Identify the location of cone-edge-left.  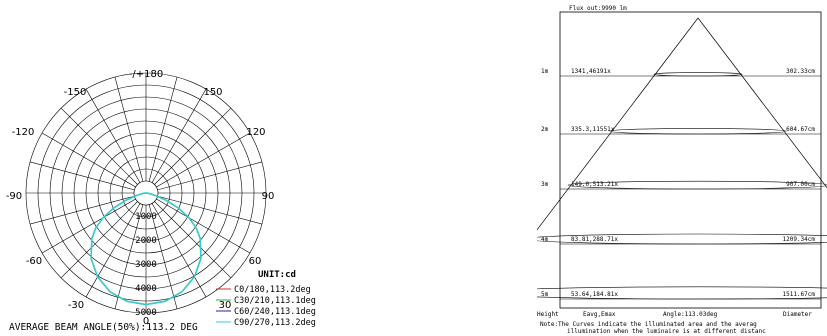
(618, 124).